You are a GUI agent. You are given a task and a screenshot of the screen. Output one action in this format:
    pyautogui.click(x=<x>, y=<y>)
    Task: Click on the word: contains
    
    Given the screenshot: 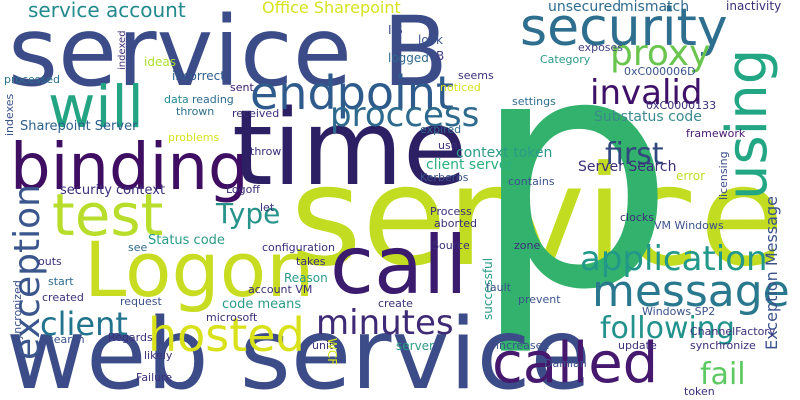 What is the action you would take?
    pyautogui.click(x=531, y=181)
    